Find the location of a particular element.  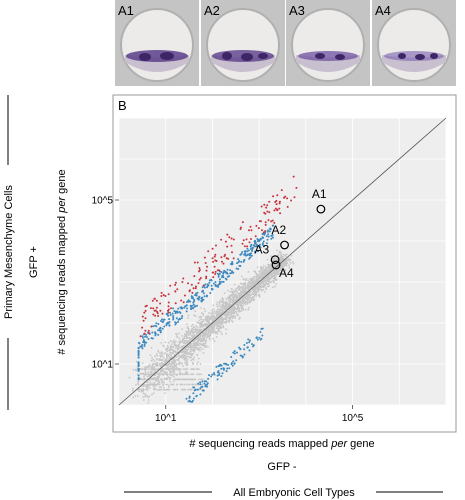

y-condition-label: GFP + is located at coordinates (34, 262).